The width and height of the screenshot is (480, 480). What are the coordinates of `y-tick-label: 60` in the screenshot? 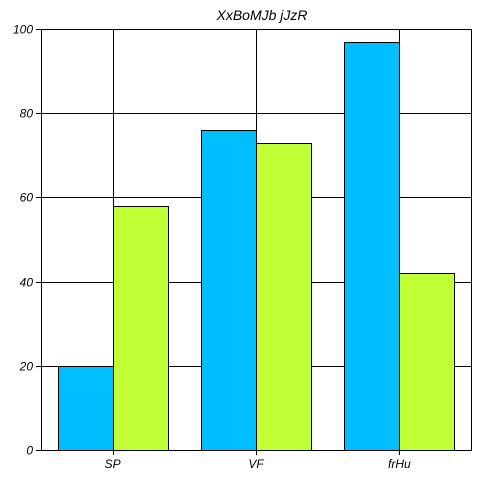 It's located at (27, 198).